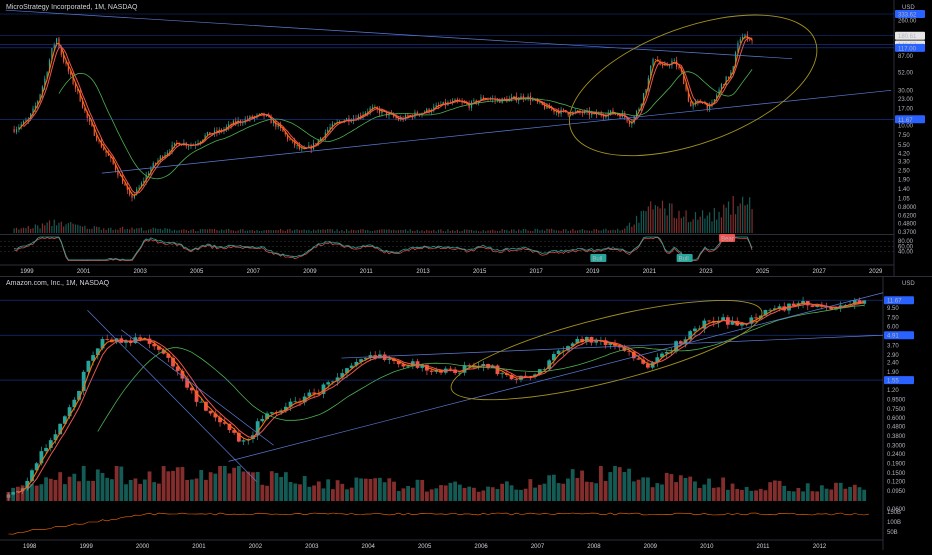  I want to click on mstr-y-tick-label: 23.00, so click(906, 100).